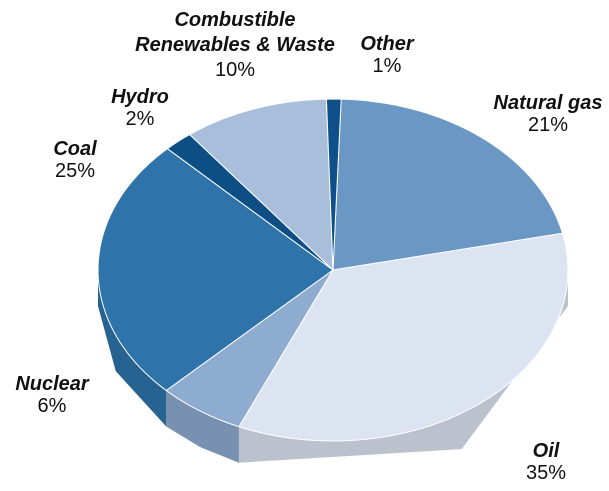 This screenshot has height=491, width=609. Describe the element at coordinates (97, 160) in the screenshot. I see `slice-label: Coal 25%` at that location.